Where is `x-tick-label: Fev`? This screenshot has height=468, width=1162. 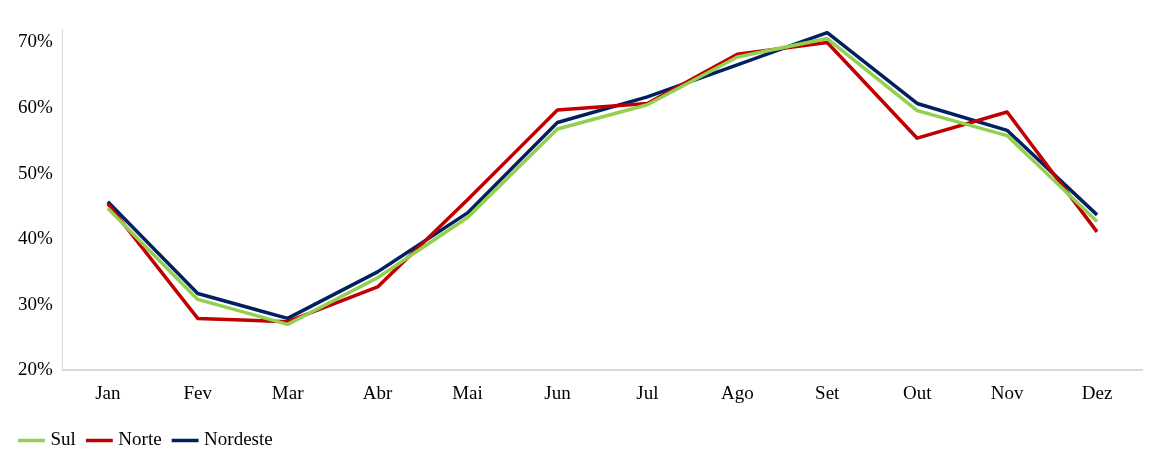 x-tick-label: Fev is located at coordinates (198, 392).